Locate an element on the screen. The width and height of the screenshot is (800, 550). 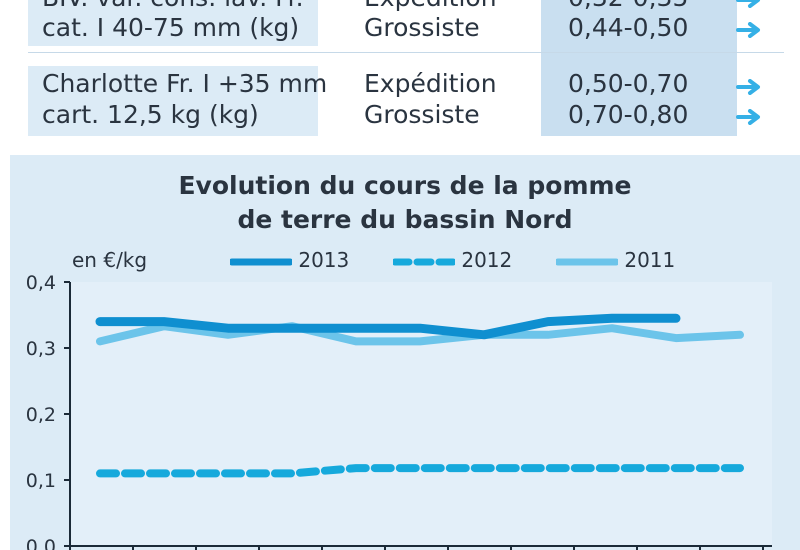
y-tick-label: 0,3 is located at coordinates (41, 349).